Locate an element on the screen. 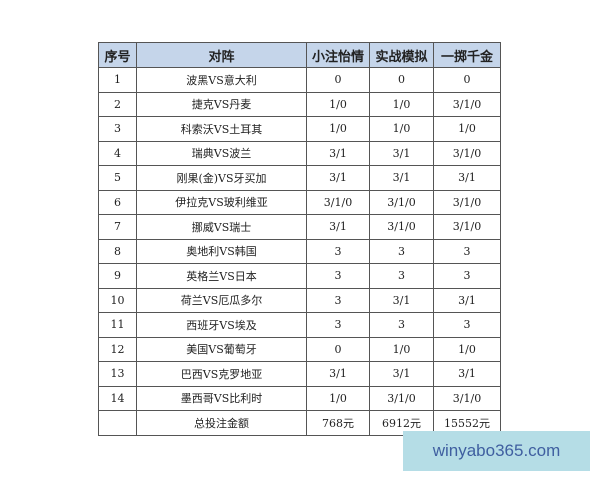 The height and width of the screenshot is (480, 600). table-cell is located at coordinates (117, 423).